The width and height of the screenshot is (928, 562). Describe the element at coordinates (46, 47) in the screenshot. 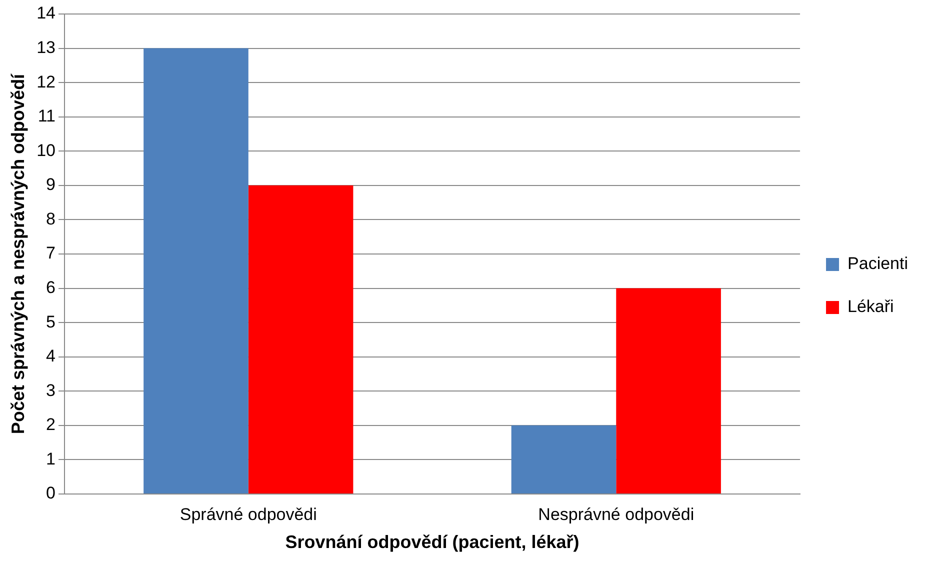

I see `y-tick-label: 13` at that location.